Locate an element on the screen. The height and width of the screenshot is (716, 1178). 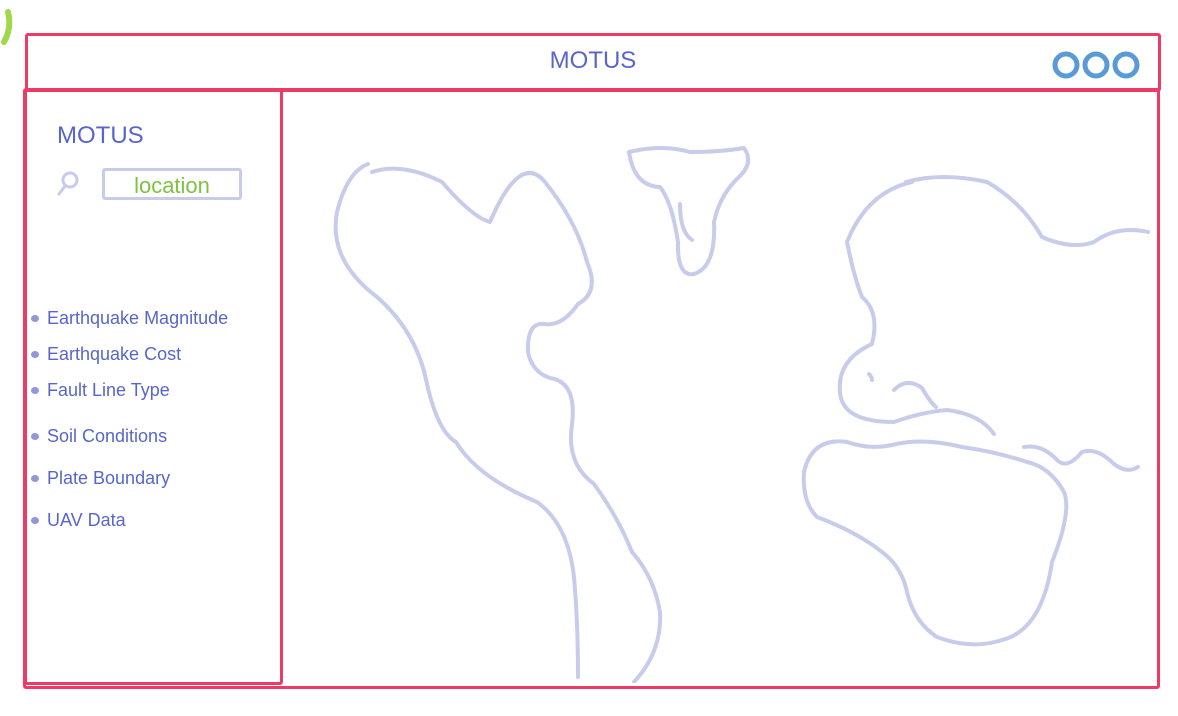
search-input: location is located at coordinates (172, 184).